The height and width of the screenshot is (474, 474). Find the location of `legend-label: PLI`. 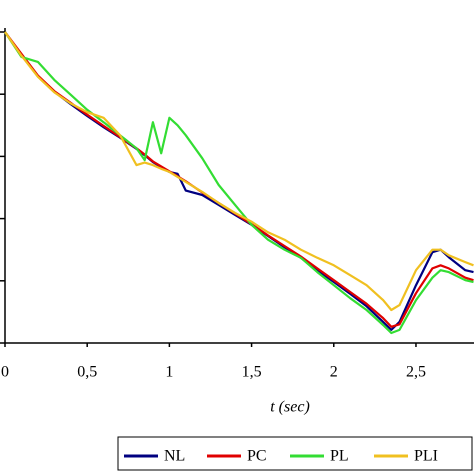

legend-label: PLI is located at coordinates (426, 456).